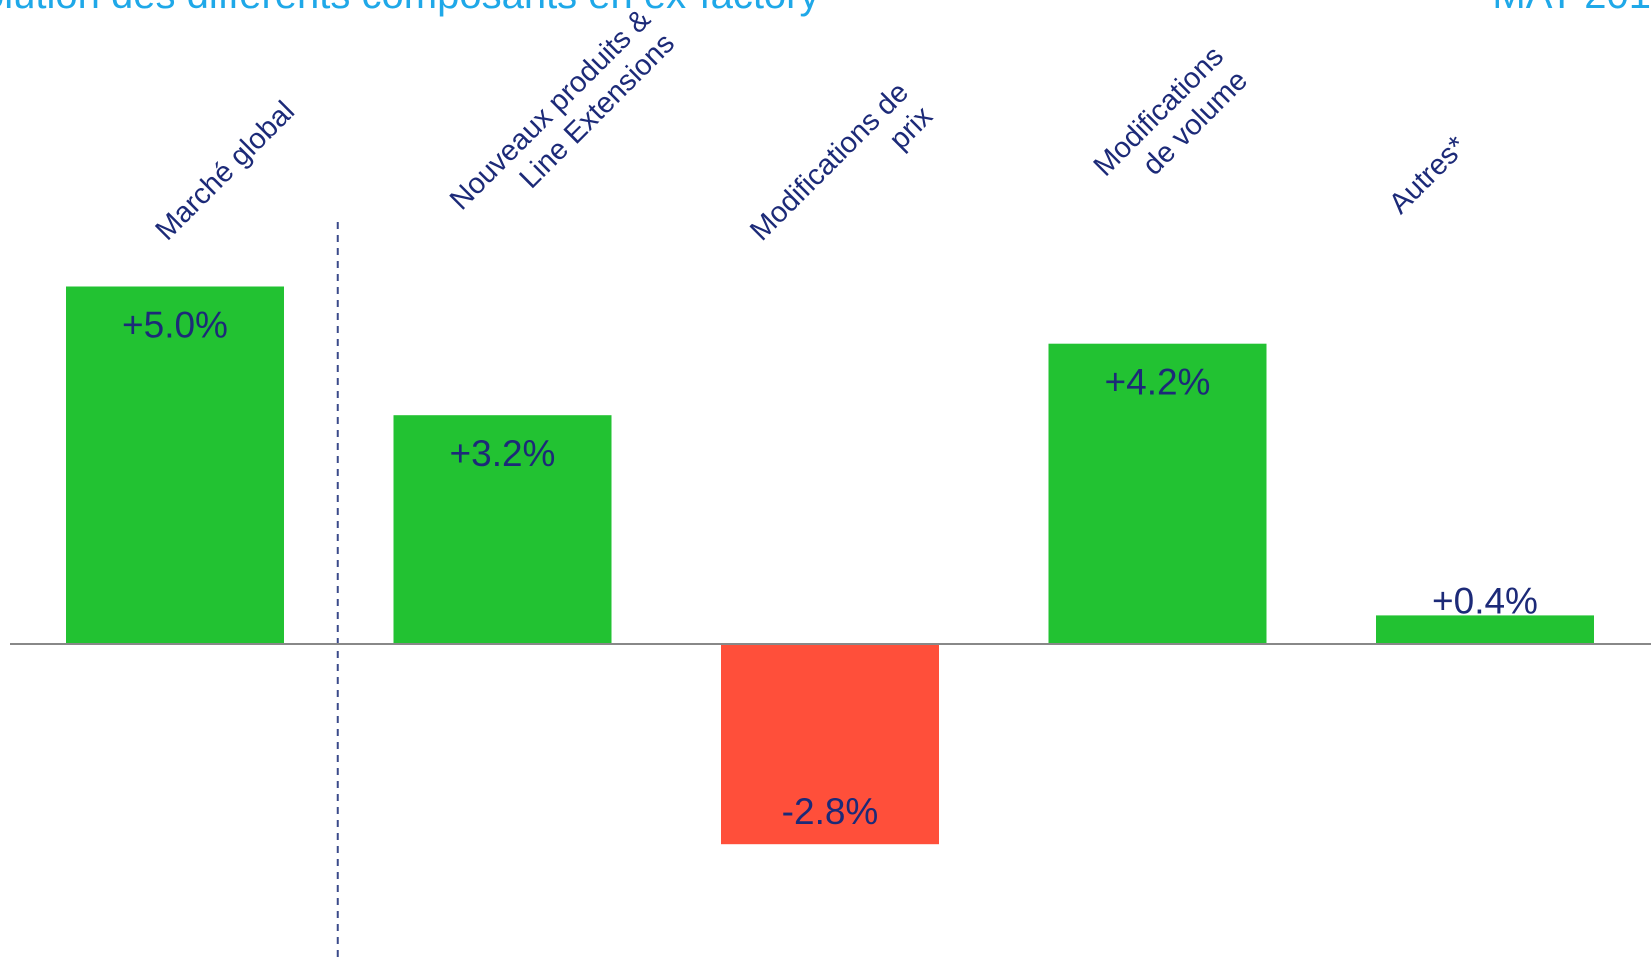 The width and height of the screenshot is (1651, 958). I want to click on chart-period: MAT 201, so click(1571, 8).